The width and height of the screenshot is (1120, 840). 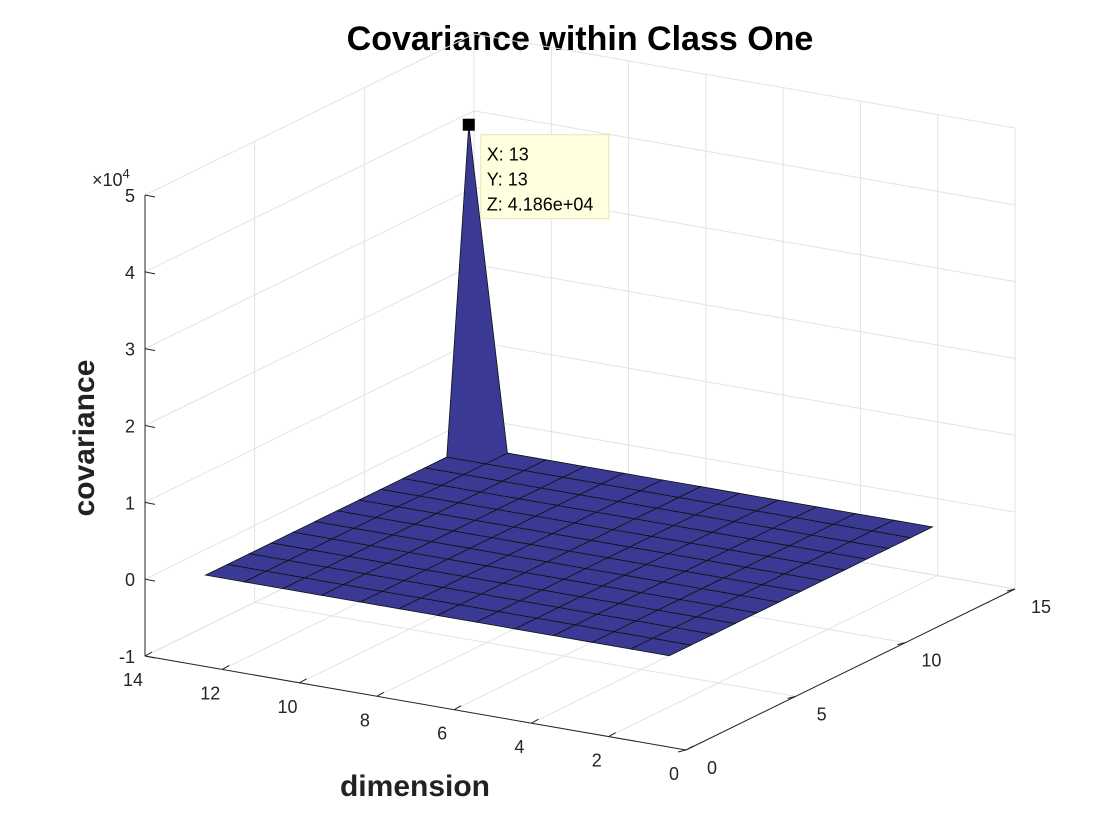 What do you see at coordinates (468, 124) in the screenshot?
I see `datatip-marker` at bounding box center [468, 124].